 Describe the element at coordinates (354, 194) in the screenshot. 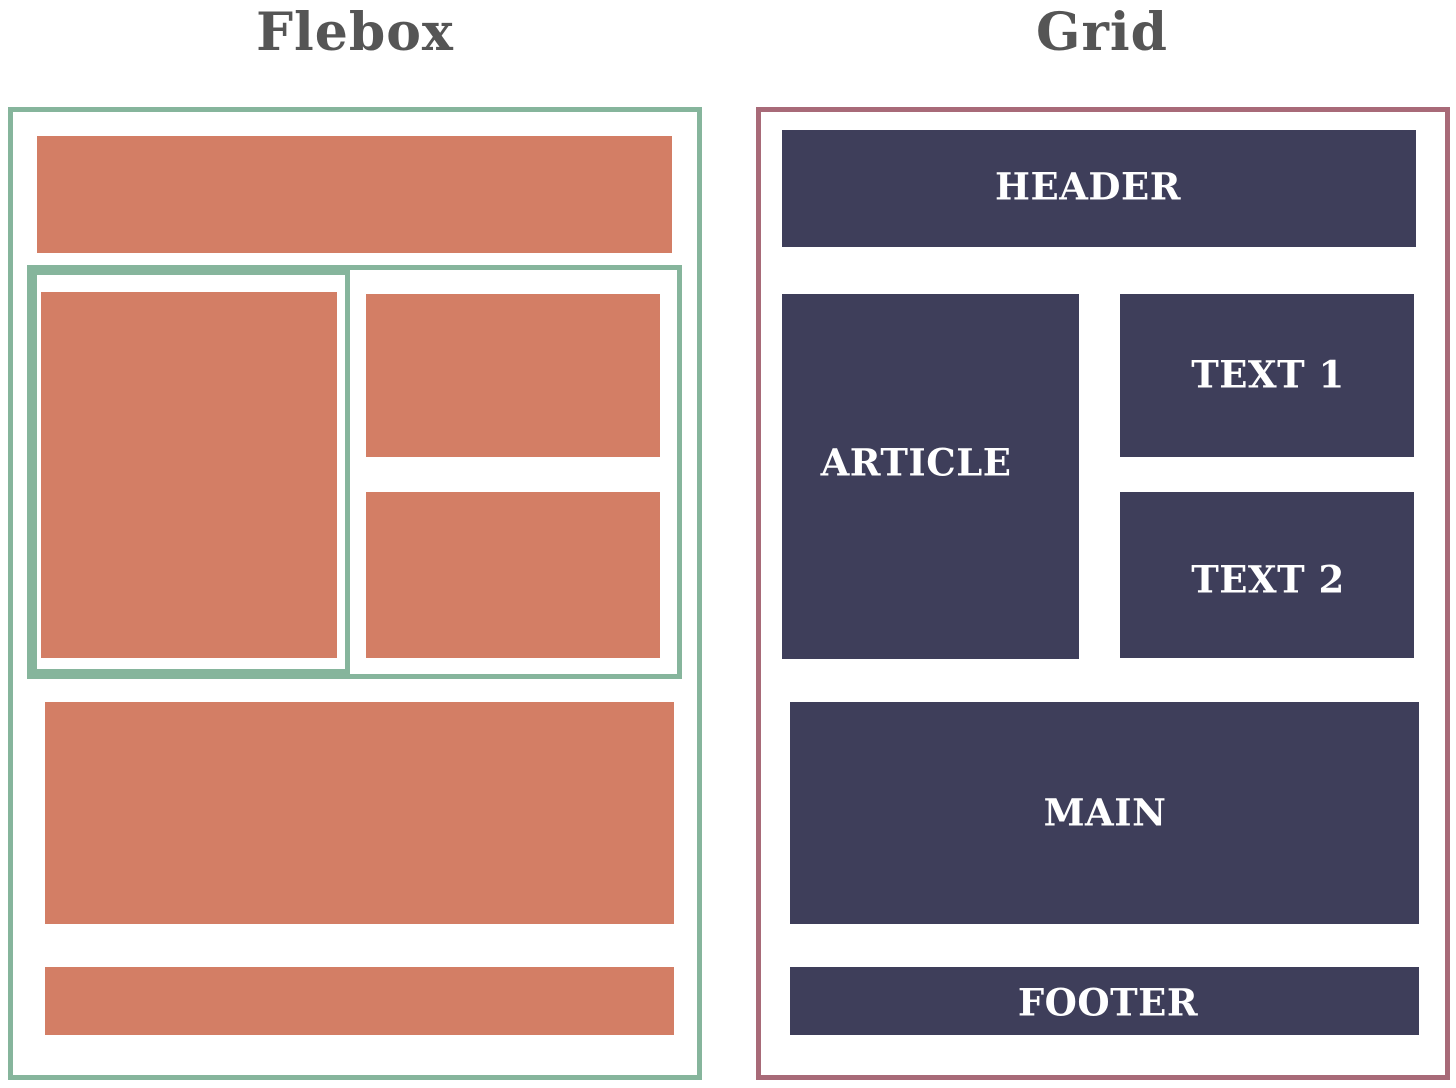

I see `flexbox-top-block` at that location.